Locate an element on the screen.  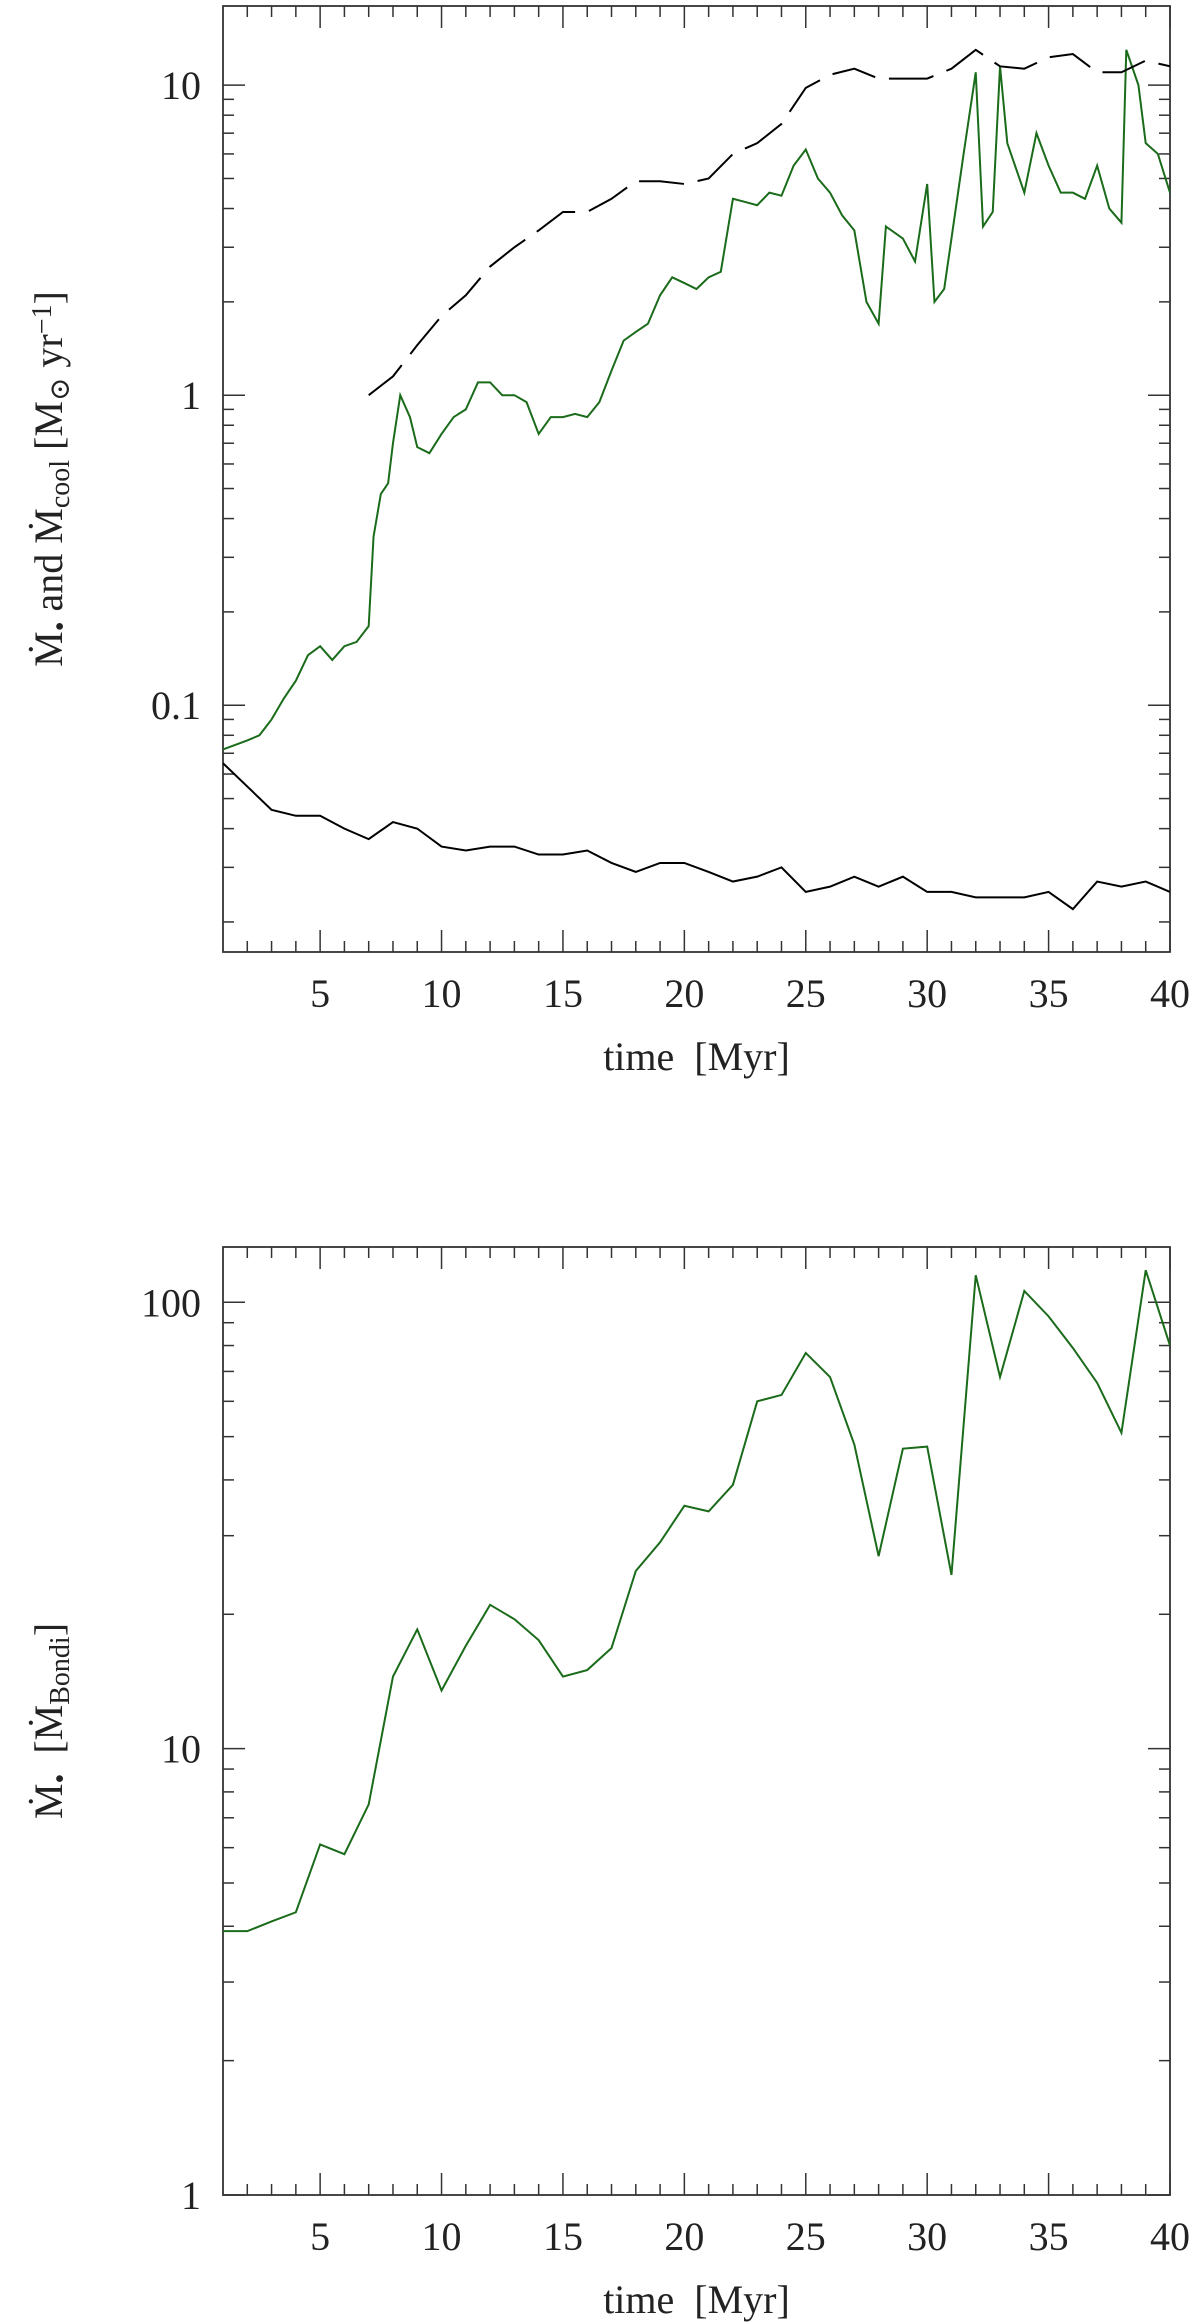
y-axis-label-part: −1 is located at coordinates (42, 319).